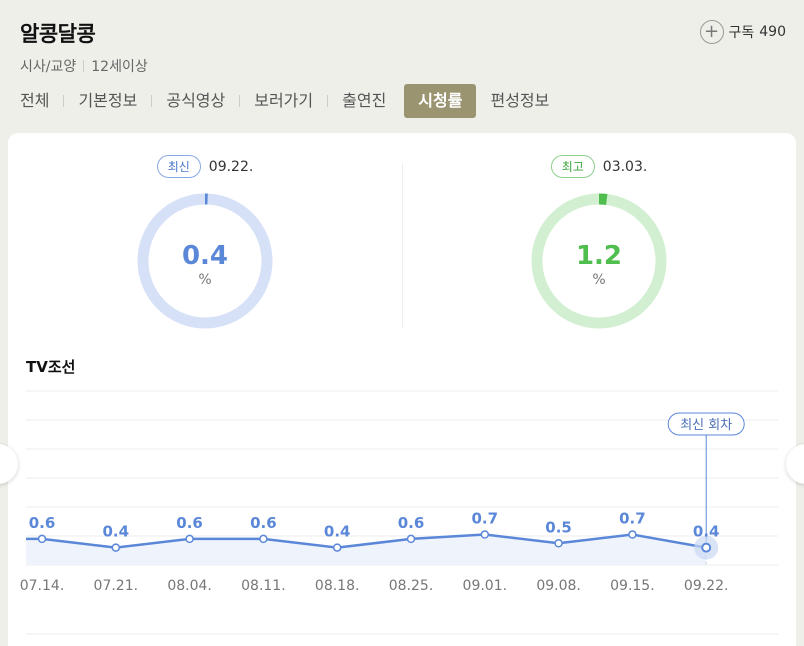  I want to click on plus-icon: +, so click(711, 32).